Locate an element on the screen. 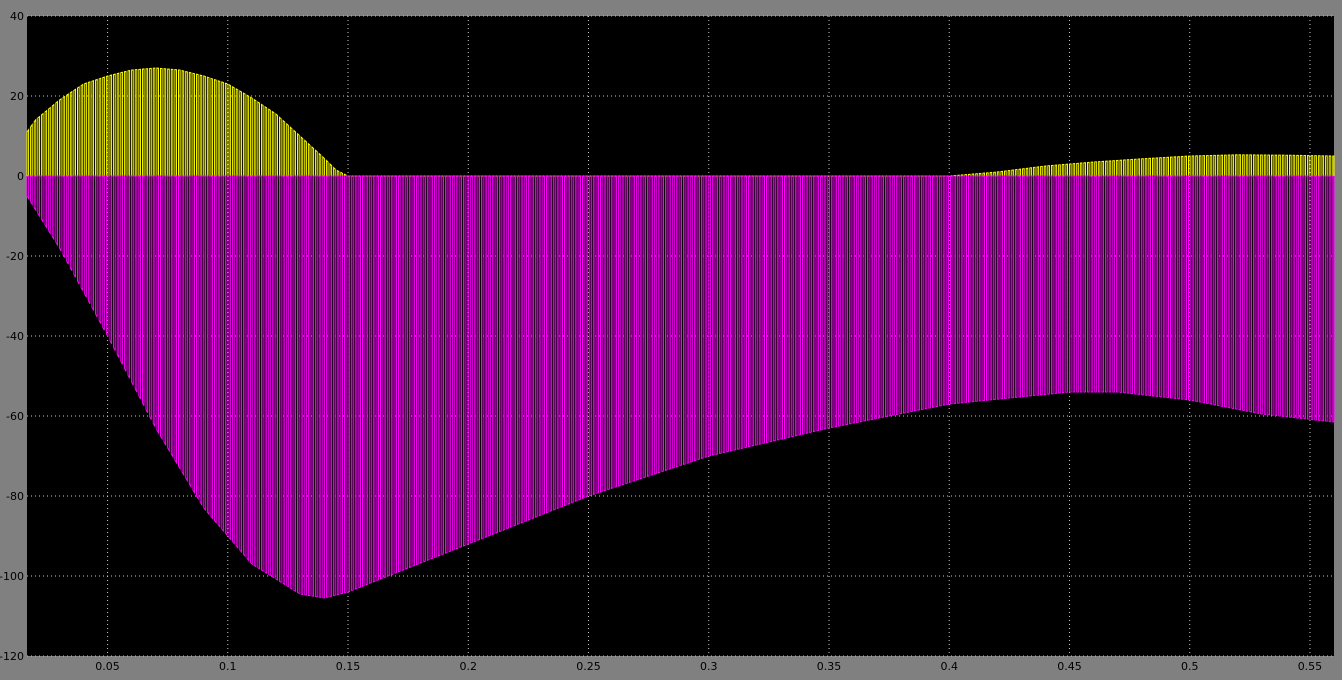  x-tick-label: 0.15 is located at coordinates (348, 666).